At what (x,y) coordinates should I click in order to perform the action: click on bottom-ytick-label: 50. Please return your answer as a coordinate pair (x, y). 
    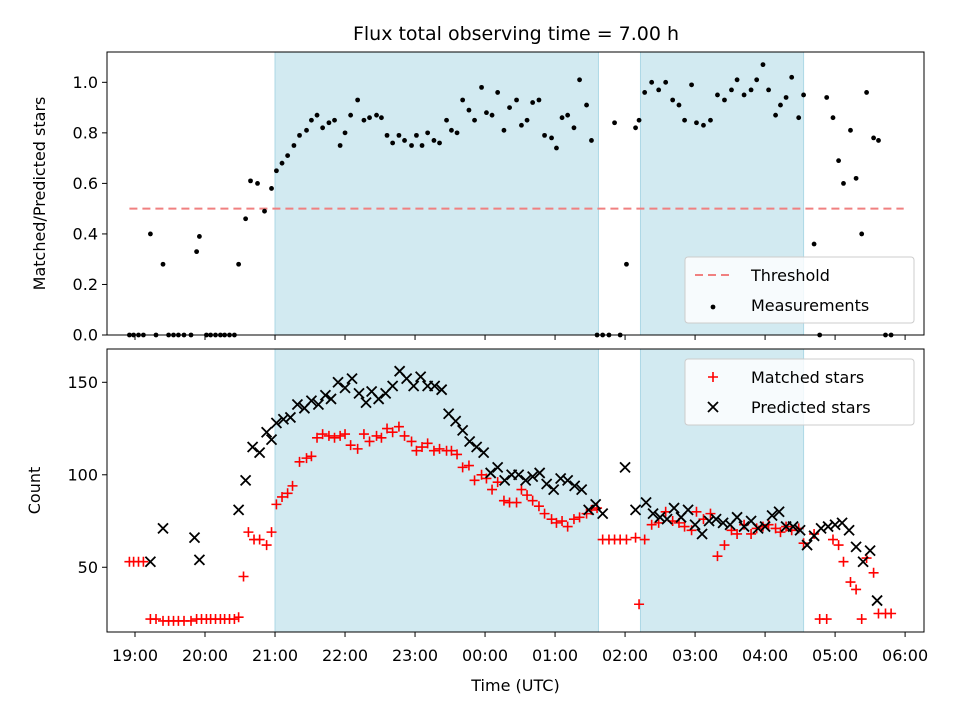
    Looking at the image, I should click on (88, 567).